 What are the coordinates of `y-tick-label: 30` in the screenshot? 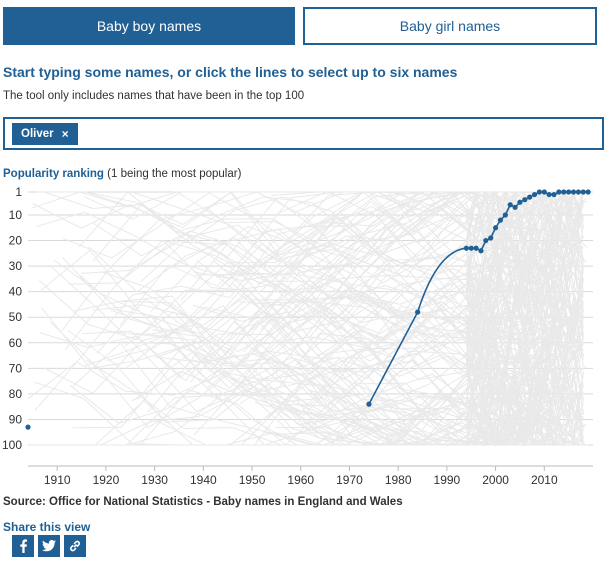 It's located at (16, 266).